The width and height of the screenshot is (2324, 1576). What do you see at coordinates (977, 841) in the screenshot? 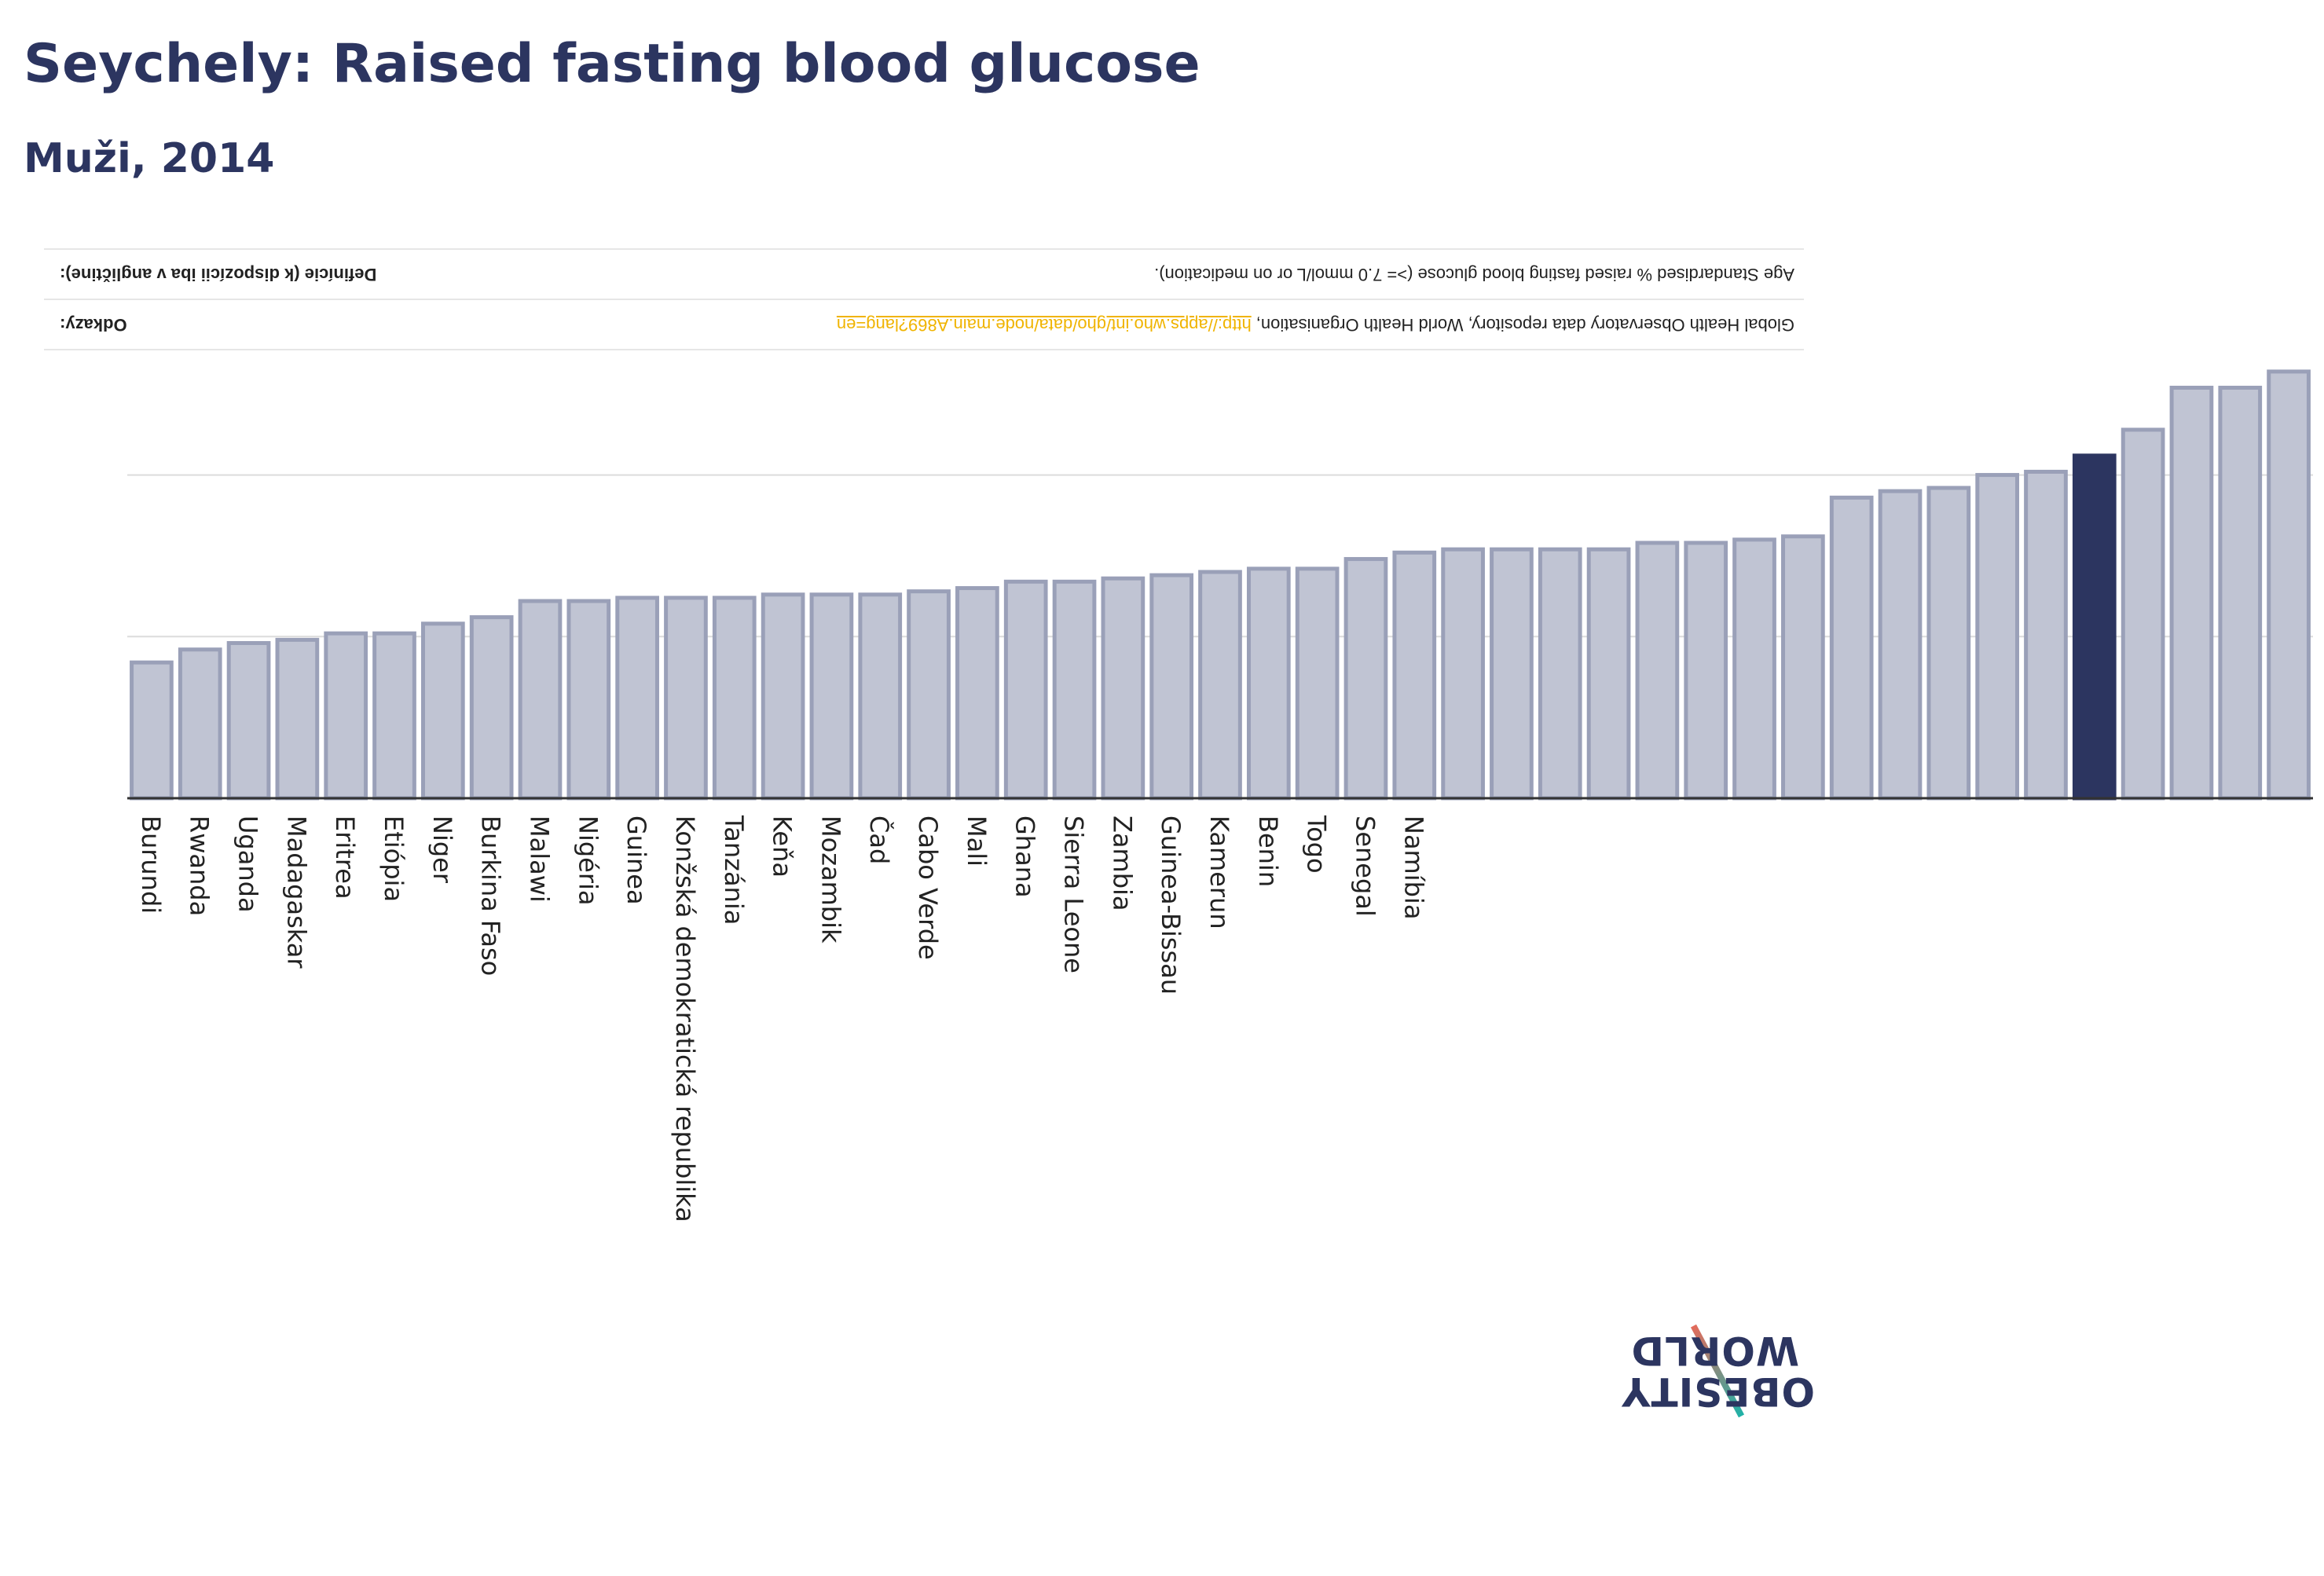
I see `x-tick-label-17: Mali` at bounding box center [977, 841].